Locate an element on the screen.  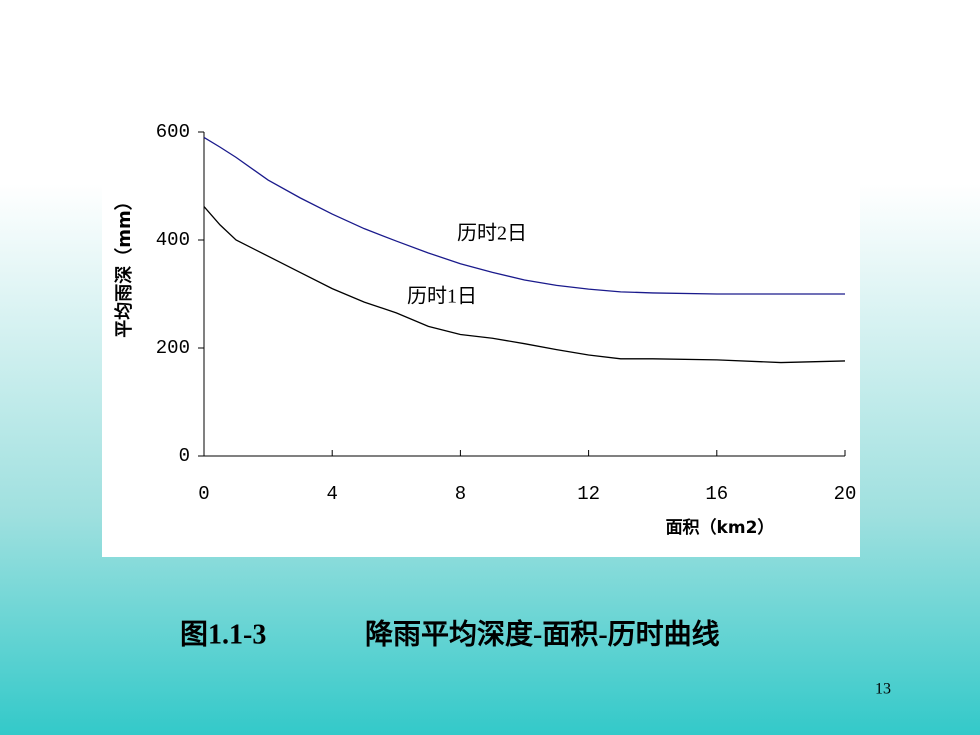
x-tick-label: 12 is located at coordinates (588, 494).